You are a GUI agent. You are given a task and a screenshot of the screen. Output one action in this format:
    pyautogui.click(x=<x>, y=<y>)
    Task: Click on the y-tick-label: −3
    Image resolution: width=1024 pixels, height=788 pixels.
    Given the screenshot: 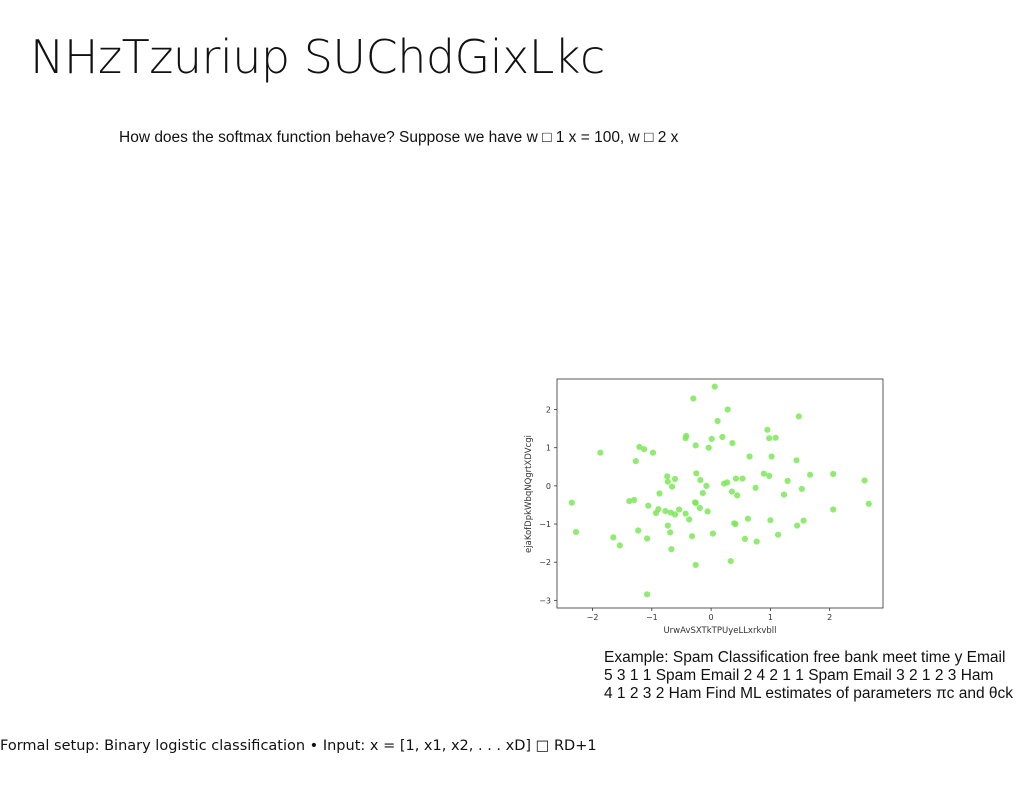 What is the action you would take?
    pyautogui.click(x=545, y=600)
    